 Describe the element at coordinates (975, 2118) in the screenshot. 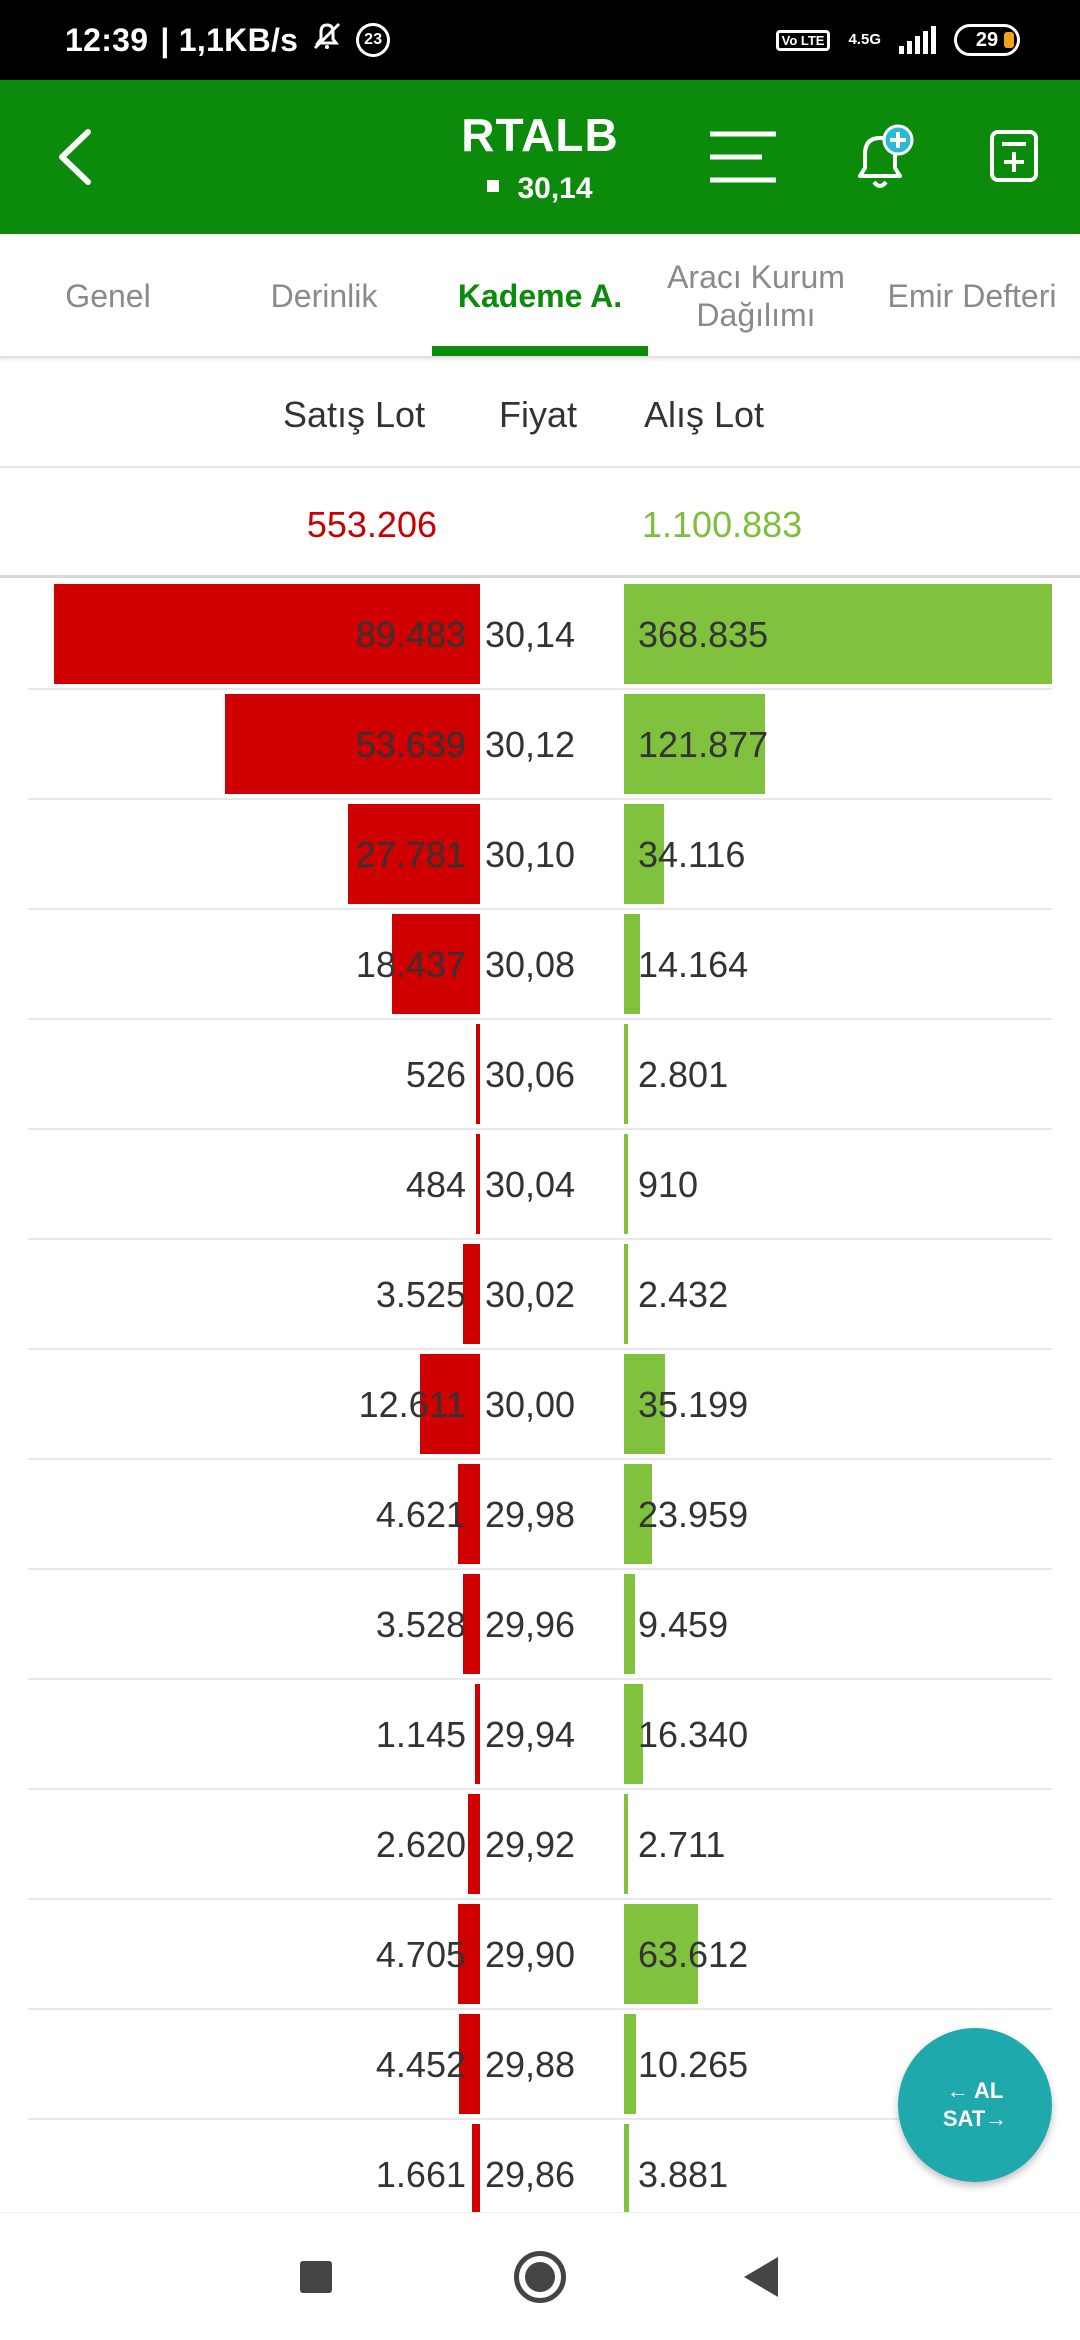

I see `fab-sell-label: SAT→` at that location.